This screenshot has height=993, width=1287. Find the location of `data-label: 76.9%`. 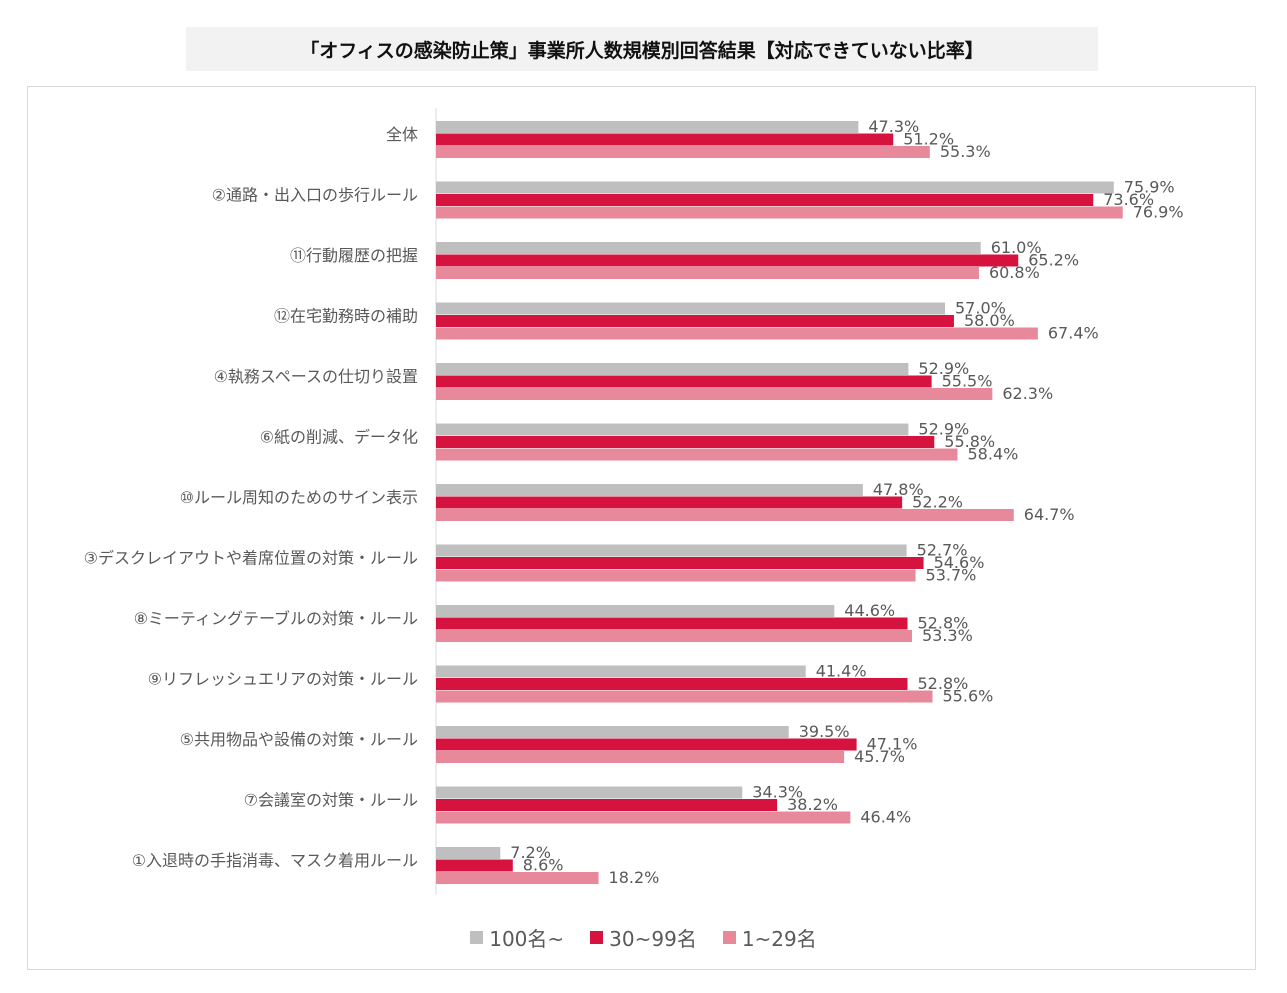

data-label: 76.9% is located at coordinates (1158, 212).